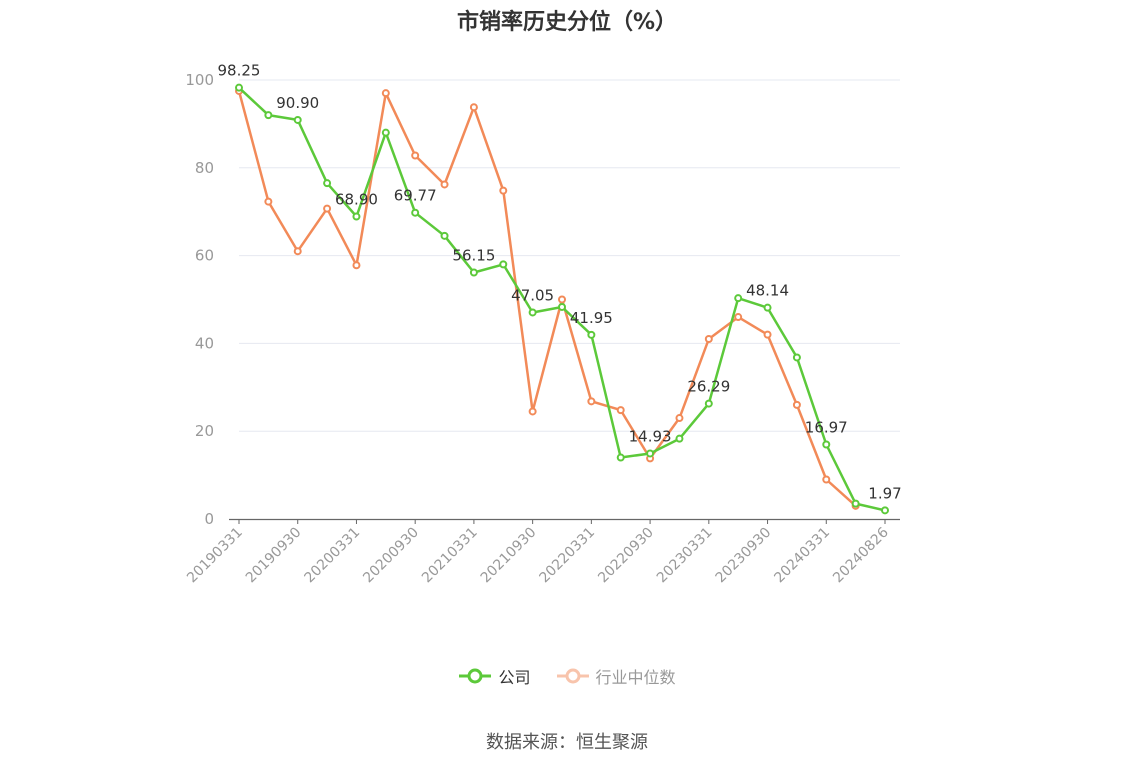  I want to click on x-tick-label: 20220331, so click(567, 556).